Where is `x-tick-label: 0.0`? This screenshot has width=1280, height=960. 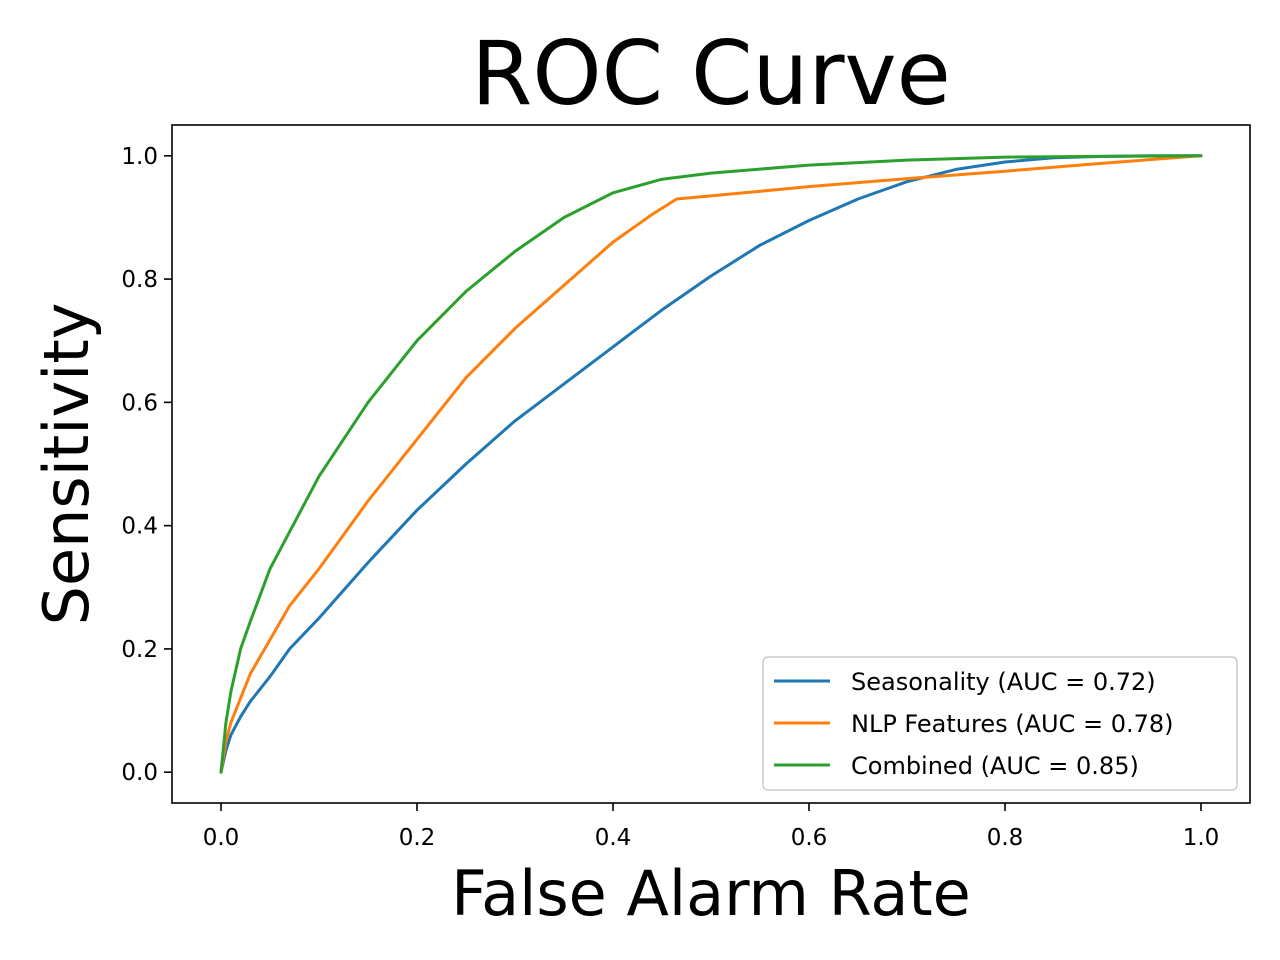
x-tick-label: 0.0 is located at coordinates (221, 838).